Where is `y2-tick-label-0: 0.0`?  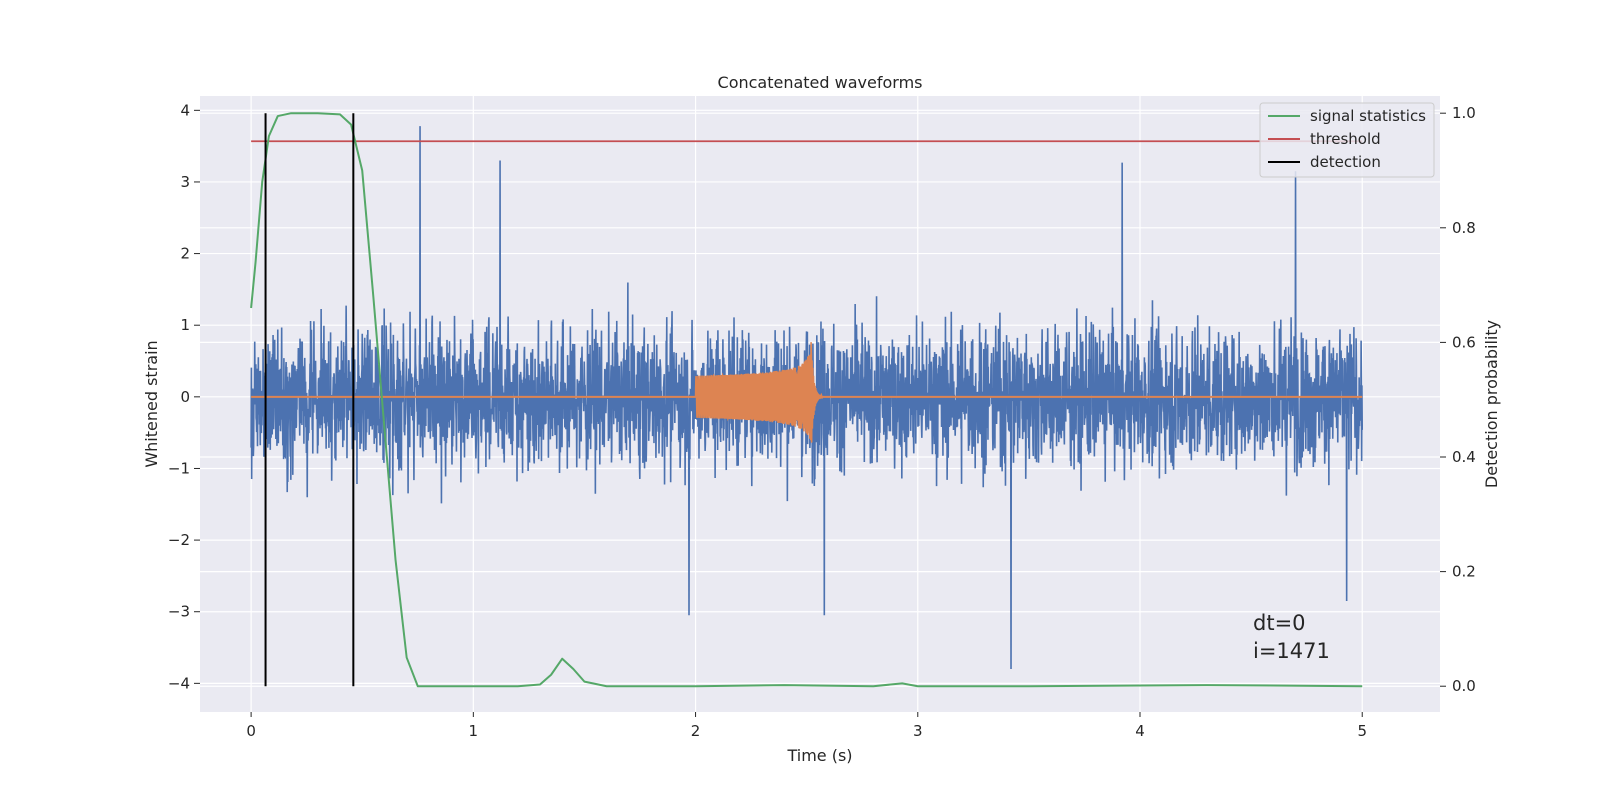 y2-tick-label-0: 0.0 is located at coordinates (1464, 686).